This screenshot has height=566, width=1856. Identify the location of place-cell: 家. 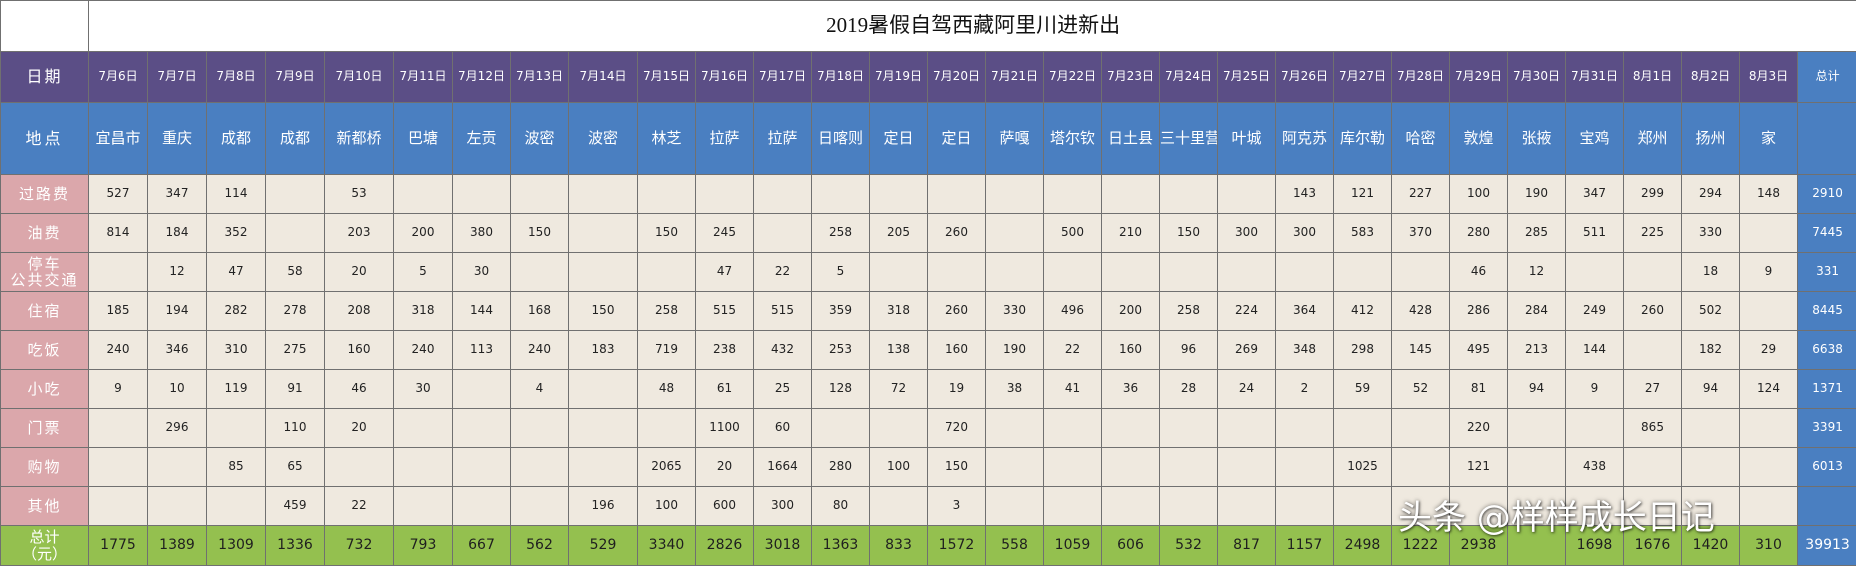
(1769, 139).